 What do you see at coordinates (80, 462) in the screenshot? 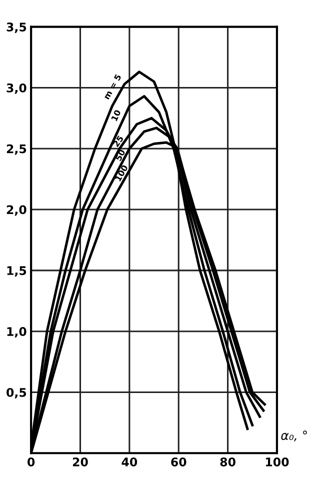
I see `x-tick-label: 20` at bounding box center [80, 462].